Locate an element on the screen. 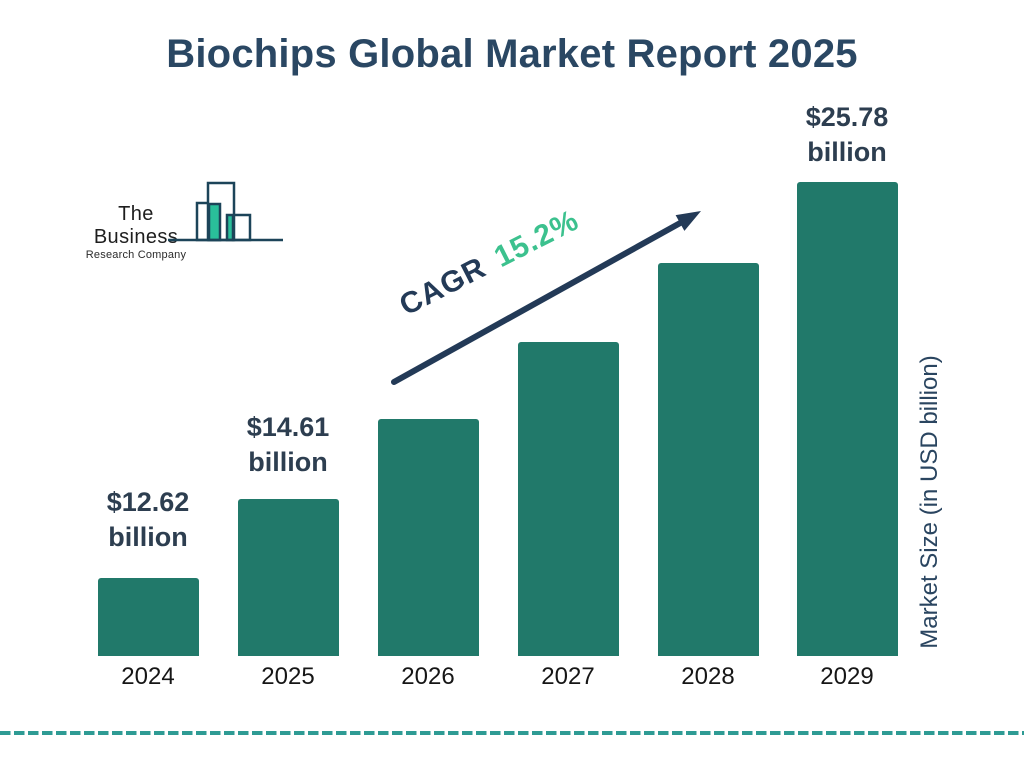  value-amount: $12.62 is located at coordinates (148, 502).